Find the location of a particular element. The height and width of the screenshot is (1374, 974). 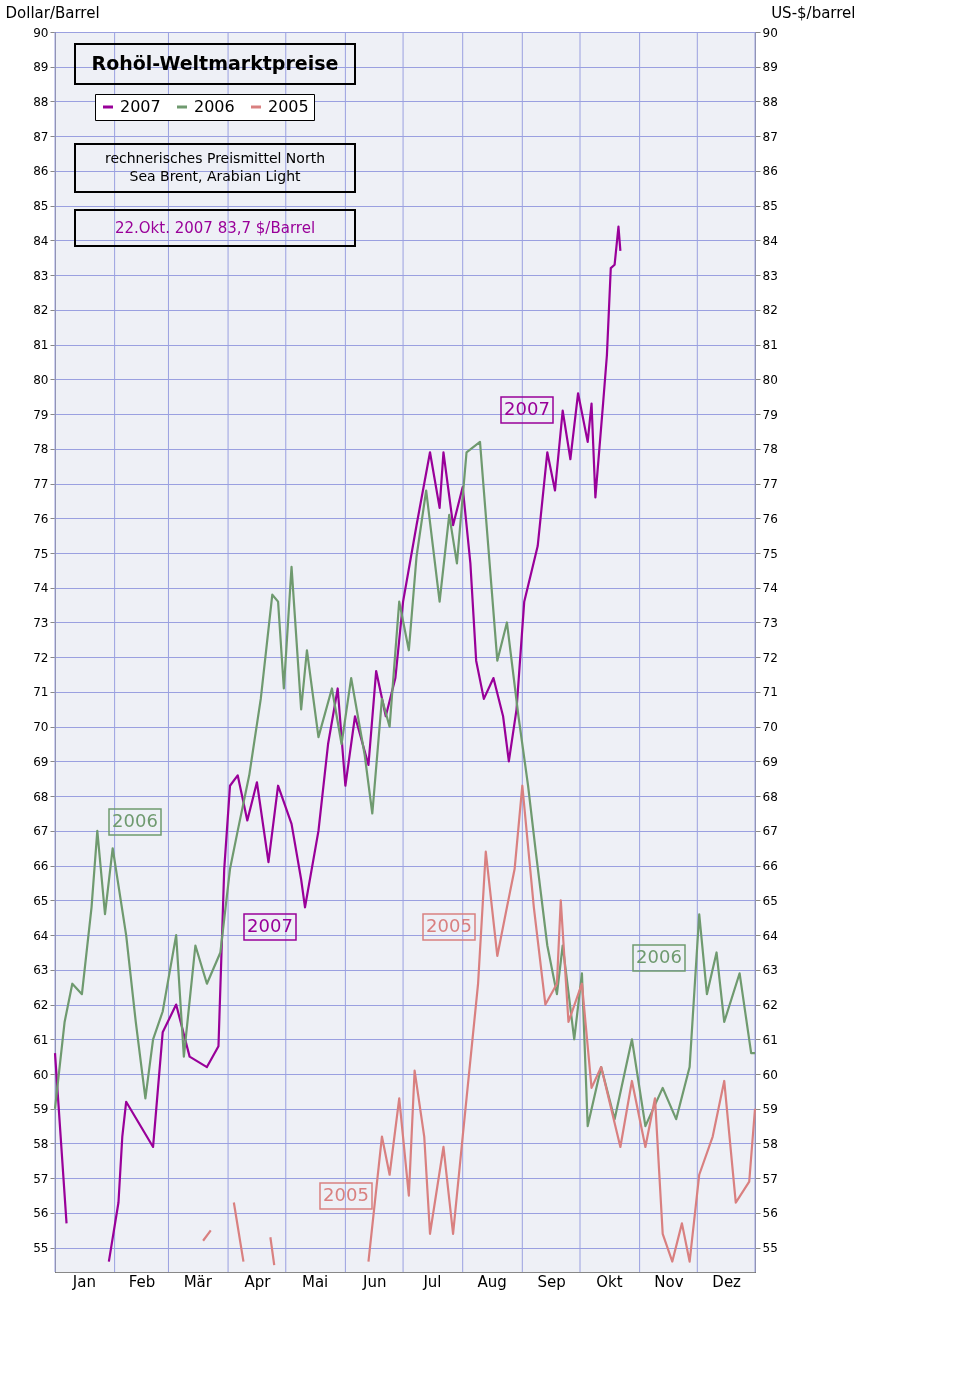

y-tick-label: 64 is located at coordinates (41, 935).